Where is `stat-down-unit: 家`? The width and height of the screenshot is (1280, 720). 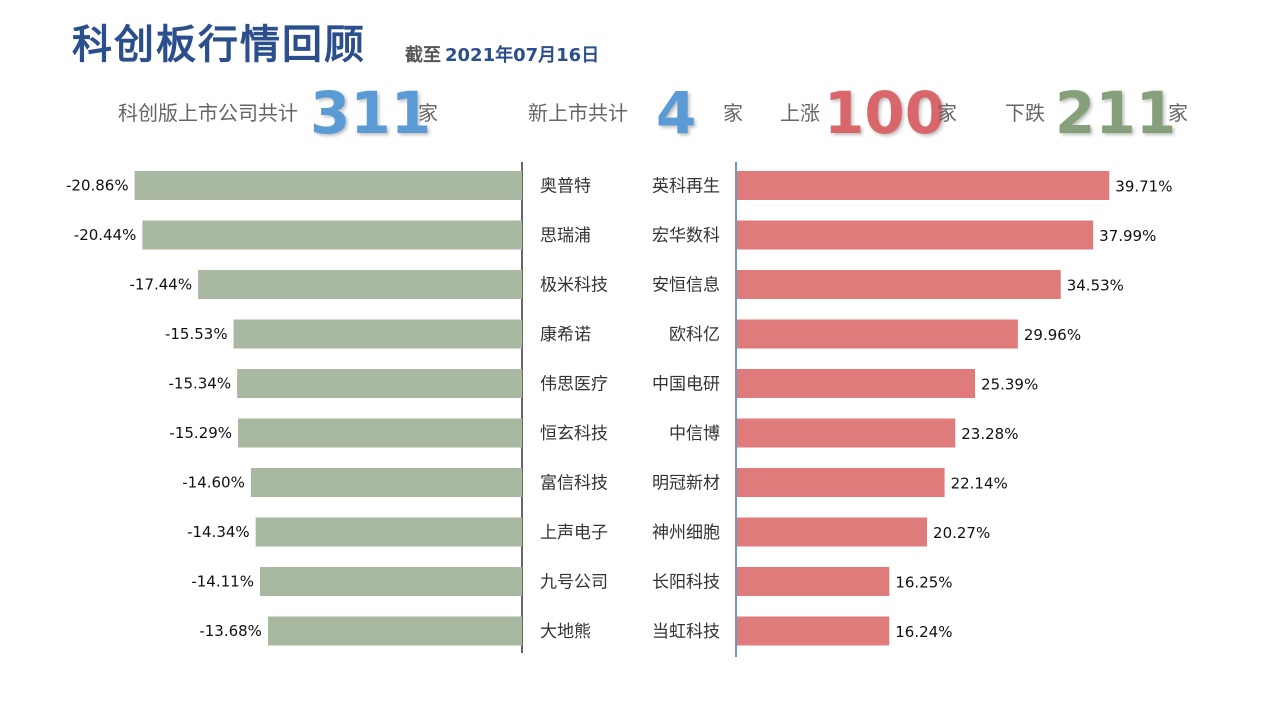
stat-down-unit: 家 is located at coordinates (1178, 113).